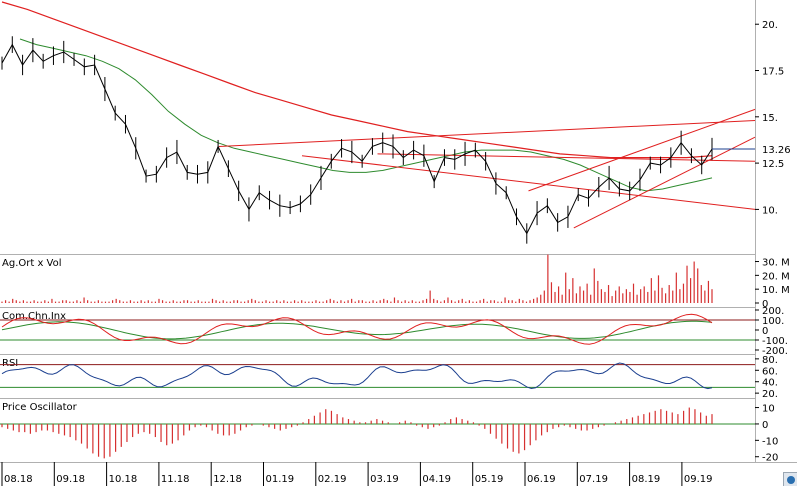  I want to click on price-axis-tick-label: 12.5, so click(773, 164).